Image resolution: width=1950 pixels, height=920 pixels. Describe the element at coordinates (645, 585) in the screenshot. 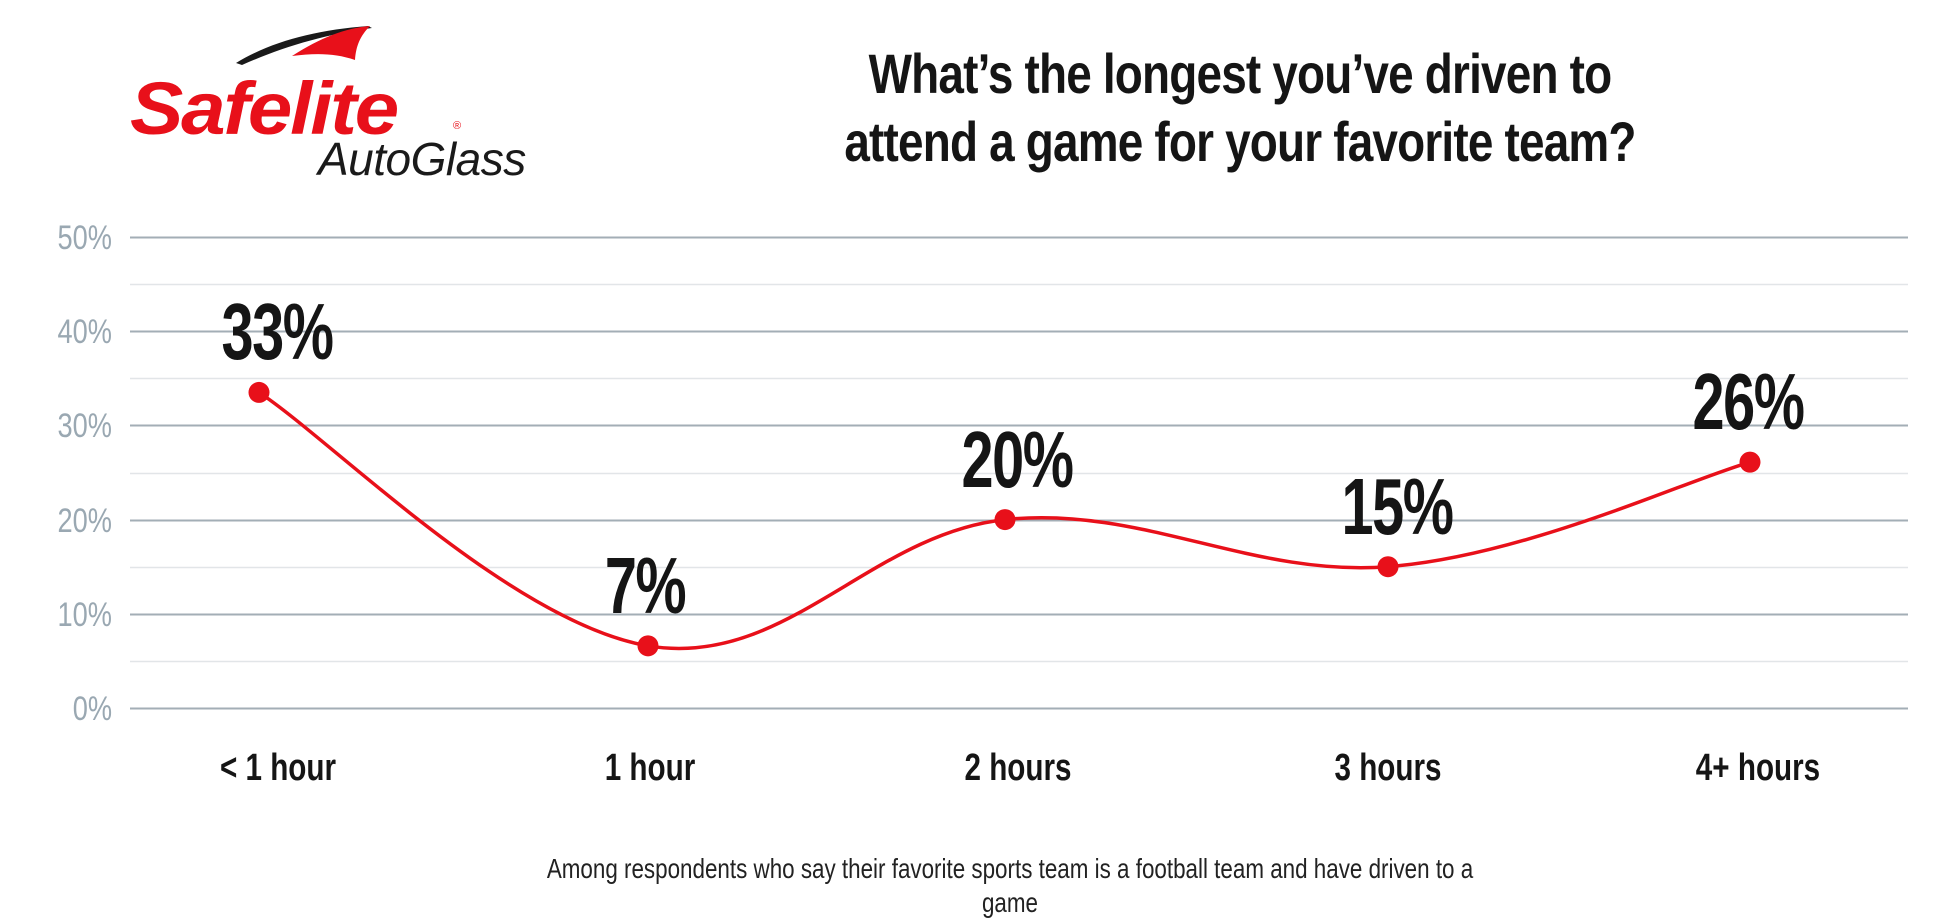

I see `data-label: 7%` at that location.